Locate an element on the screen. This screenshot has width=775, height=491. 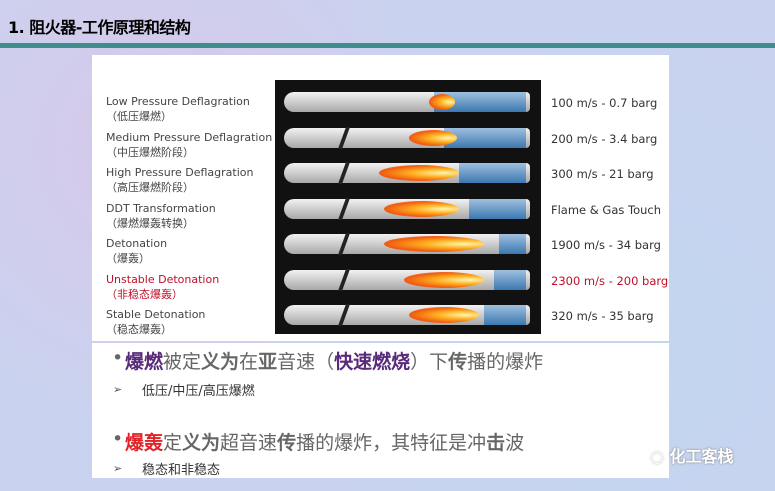
label-en: DDT Transformation is located at coordinates (161, 208).